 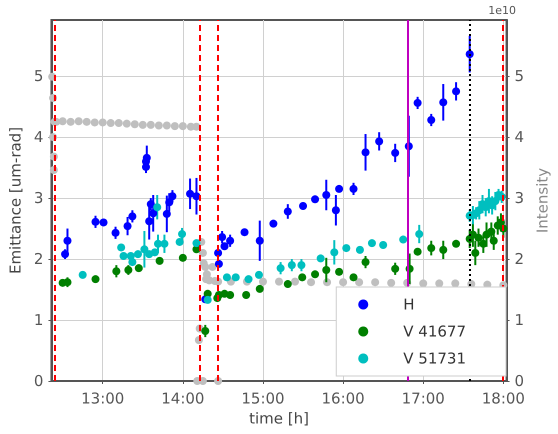 What do you see at coordinates (519, 320) in the screenshot?
I see `y2-tick-label: 1` at bounding box center [519, 320].